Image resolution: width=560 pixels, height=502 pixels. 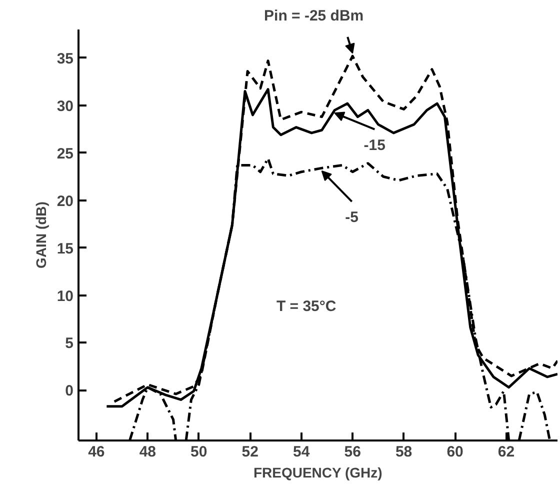 What do you see at coordinates (65, 106) in the screenshot?
I see `y-tick-label: 30` at bounding box center [65, 106].